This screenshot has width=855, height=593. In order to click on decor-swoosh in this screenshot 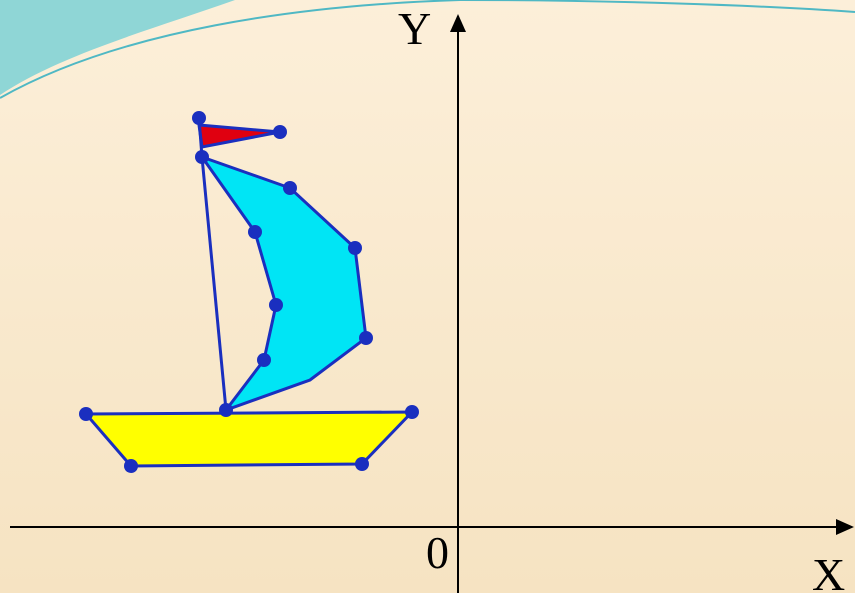, I will do `click(117, 47)`.